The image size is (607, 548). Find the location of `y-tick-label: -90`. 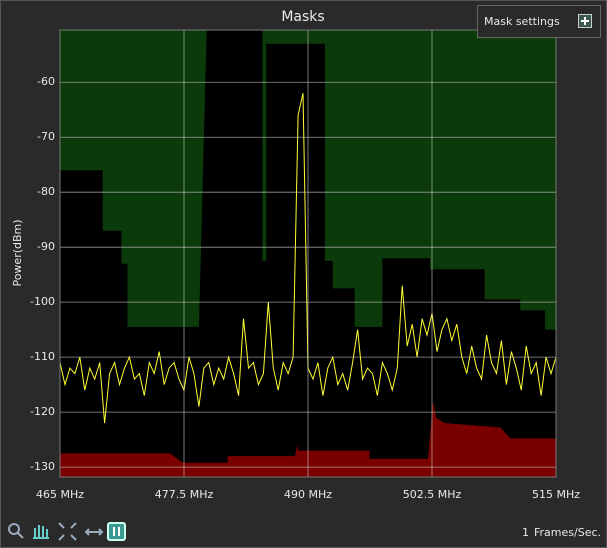

y-tick-label: -90 is located at coordinates (46, 246).